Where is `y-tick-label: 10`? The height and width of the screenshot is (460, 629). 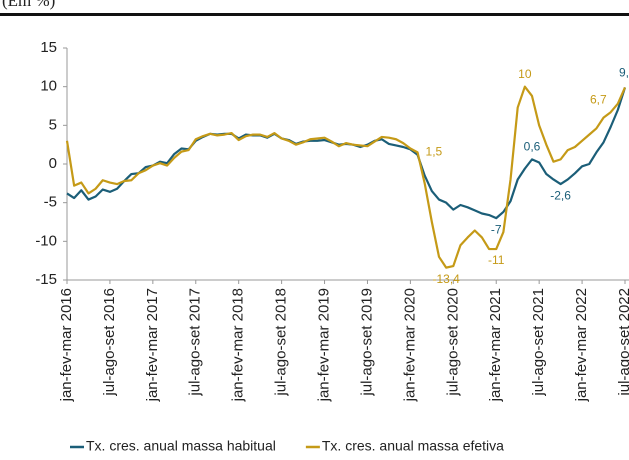 y-tick-label: 10 is located at coordinates (48, 86).